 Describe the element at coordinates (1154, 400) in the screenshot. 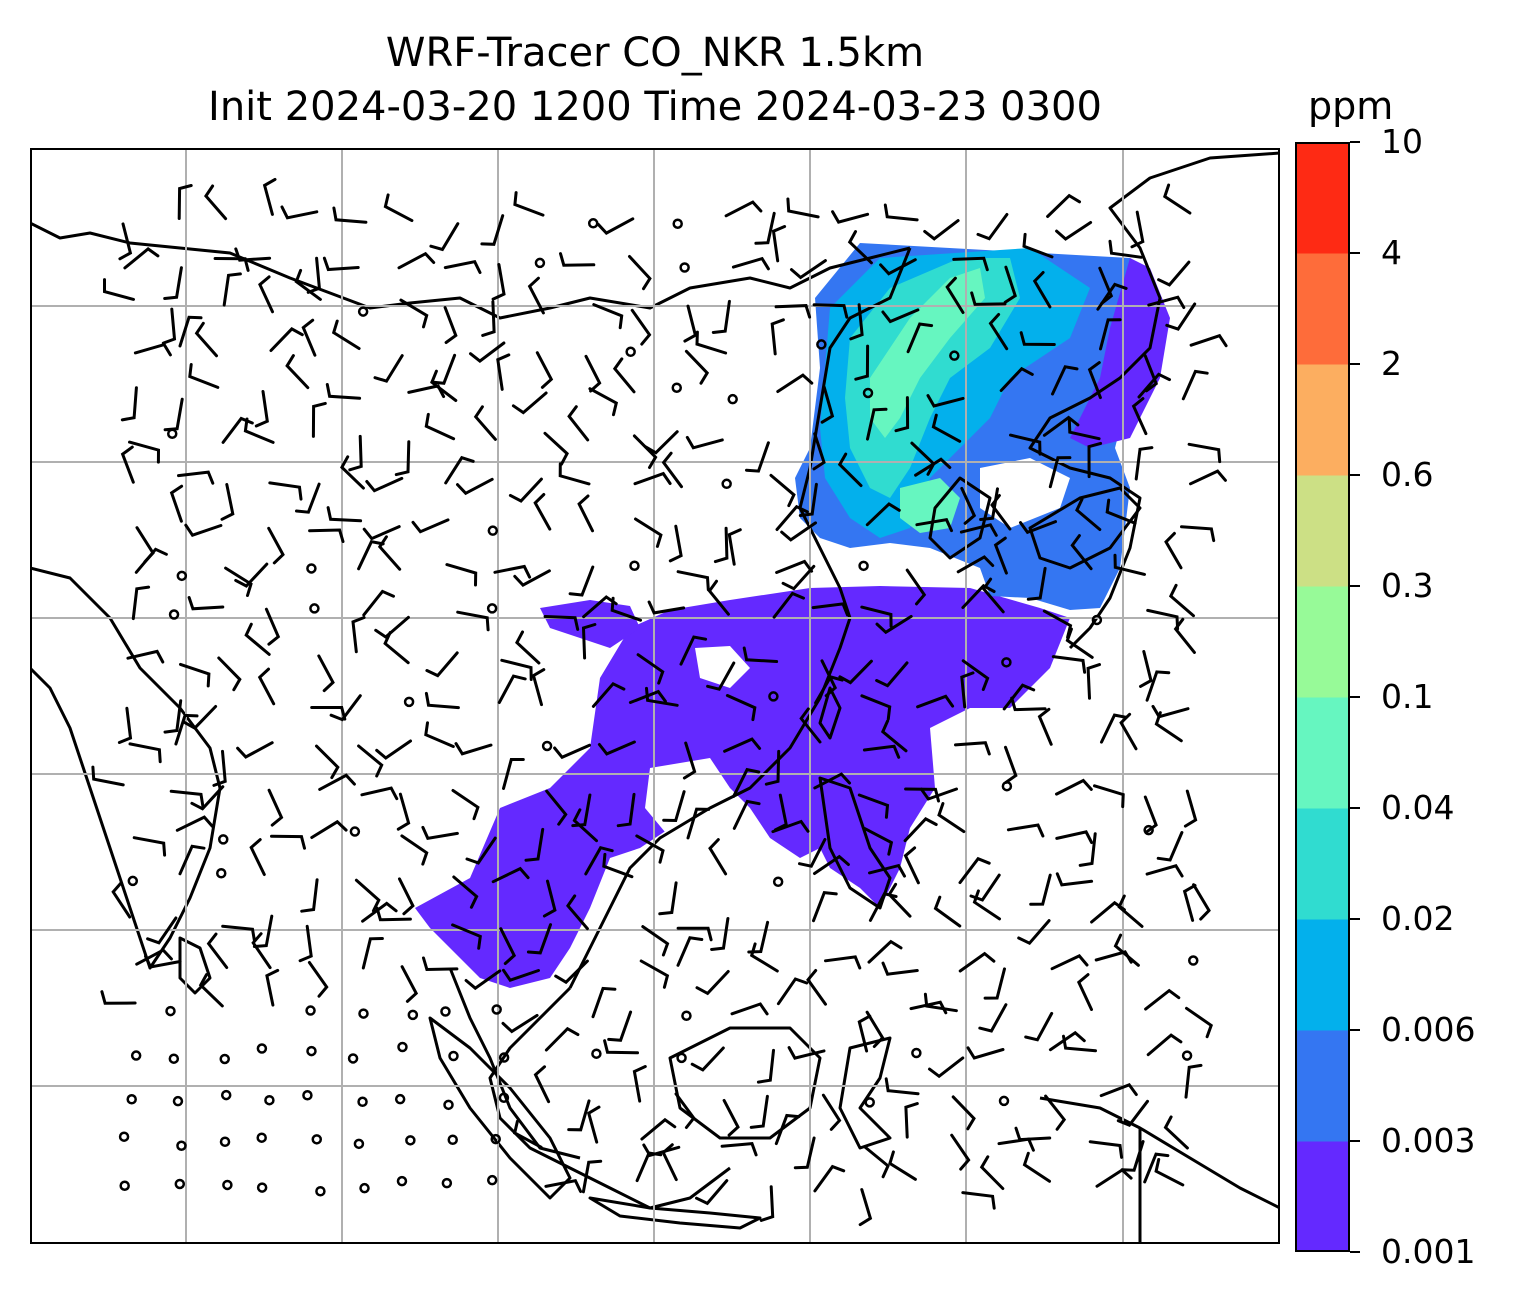

I see `coastline-asia-east` at that location.